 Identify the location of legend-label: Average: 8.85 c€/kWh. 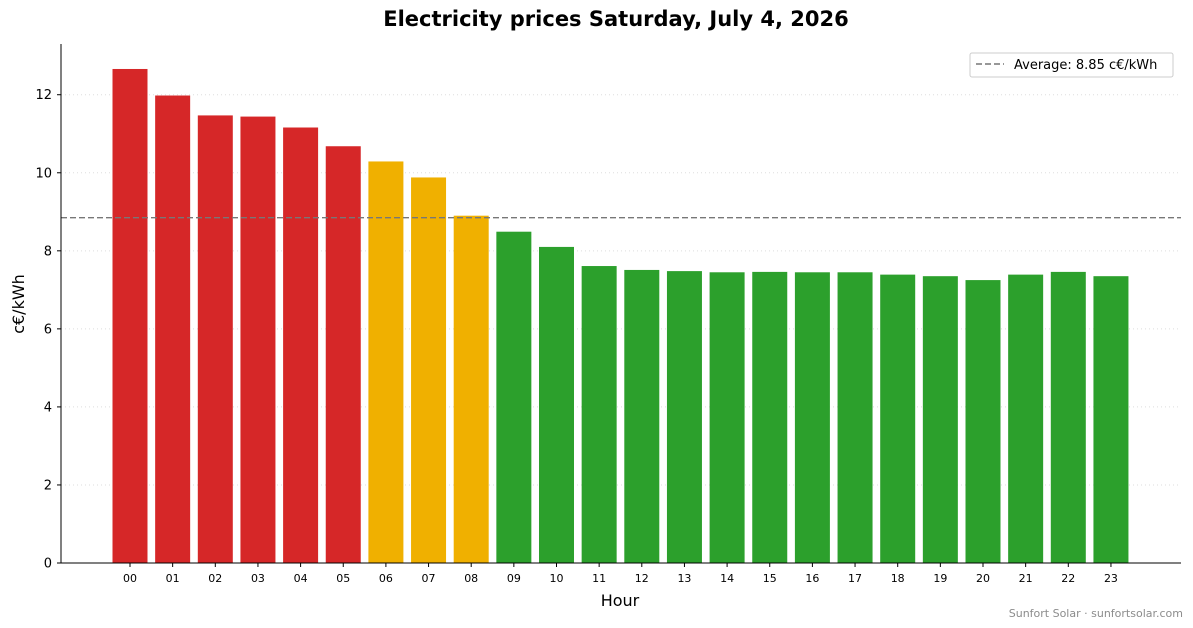
(1085, 65).